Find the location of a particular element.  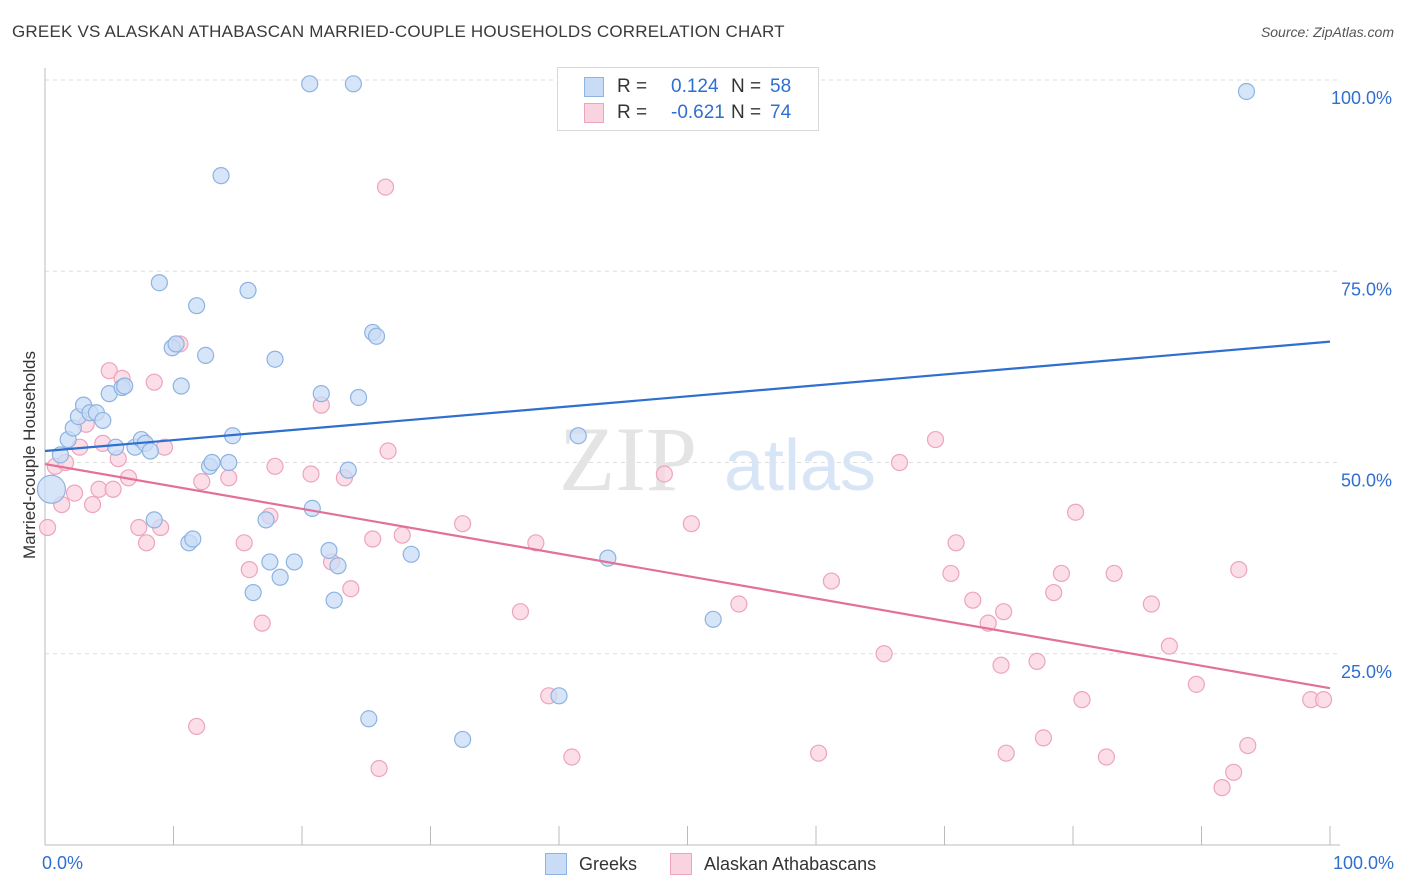

x-tick-label: 0.0% is located at coordinates (62, 863).